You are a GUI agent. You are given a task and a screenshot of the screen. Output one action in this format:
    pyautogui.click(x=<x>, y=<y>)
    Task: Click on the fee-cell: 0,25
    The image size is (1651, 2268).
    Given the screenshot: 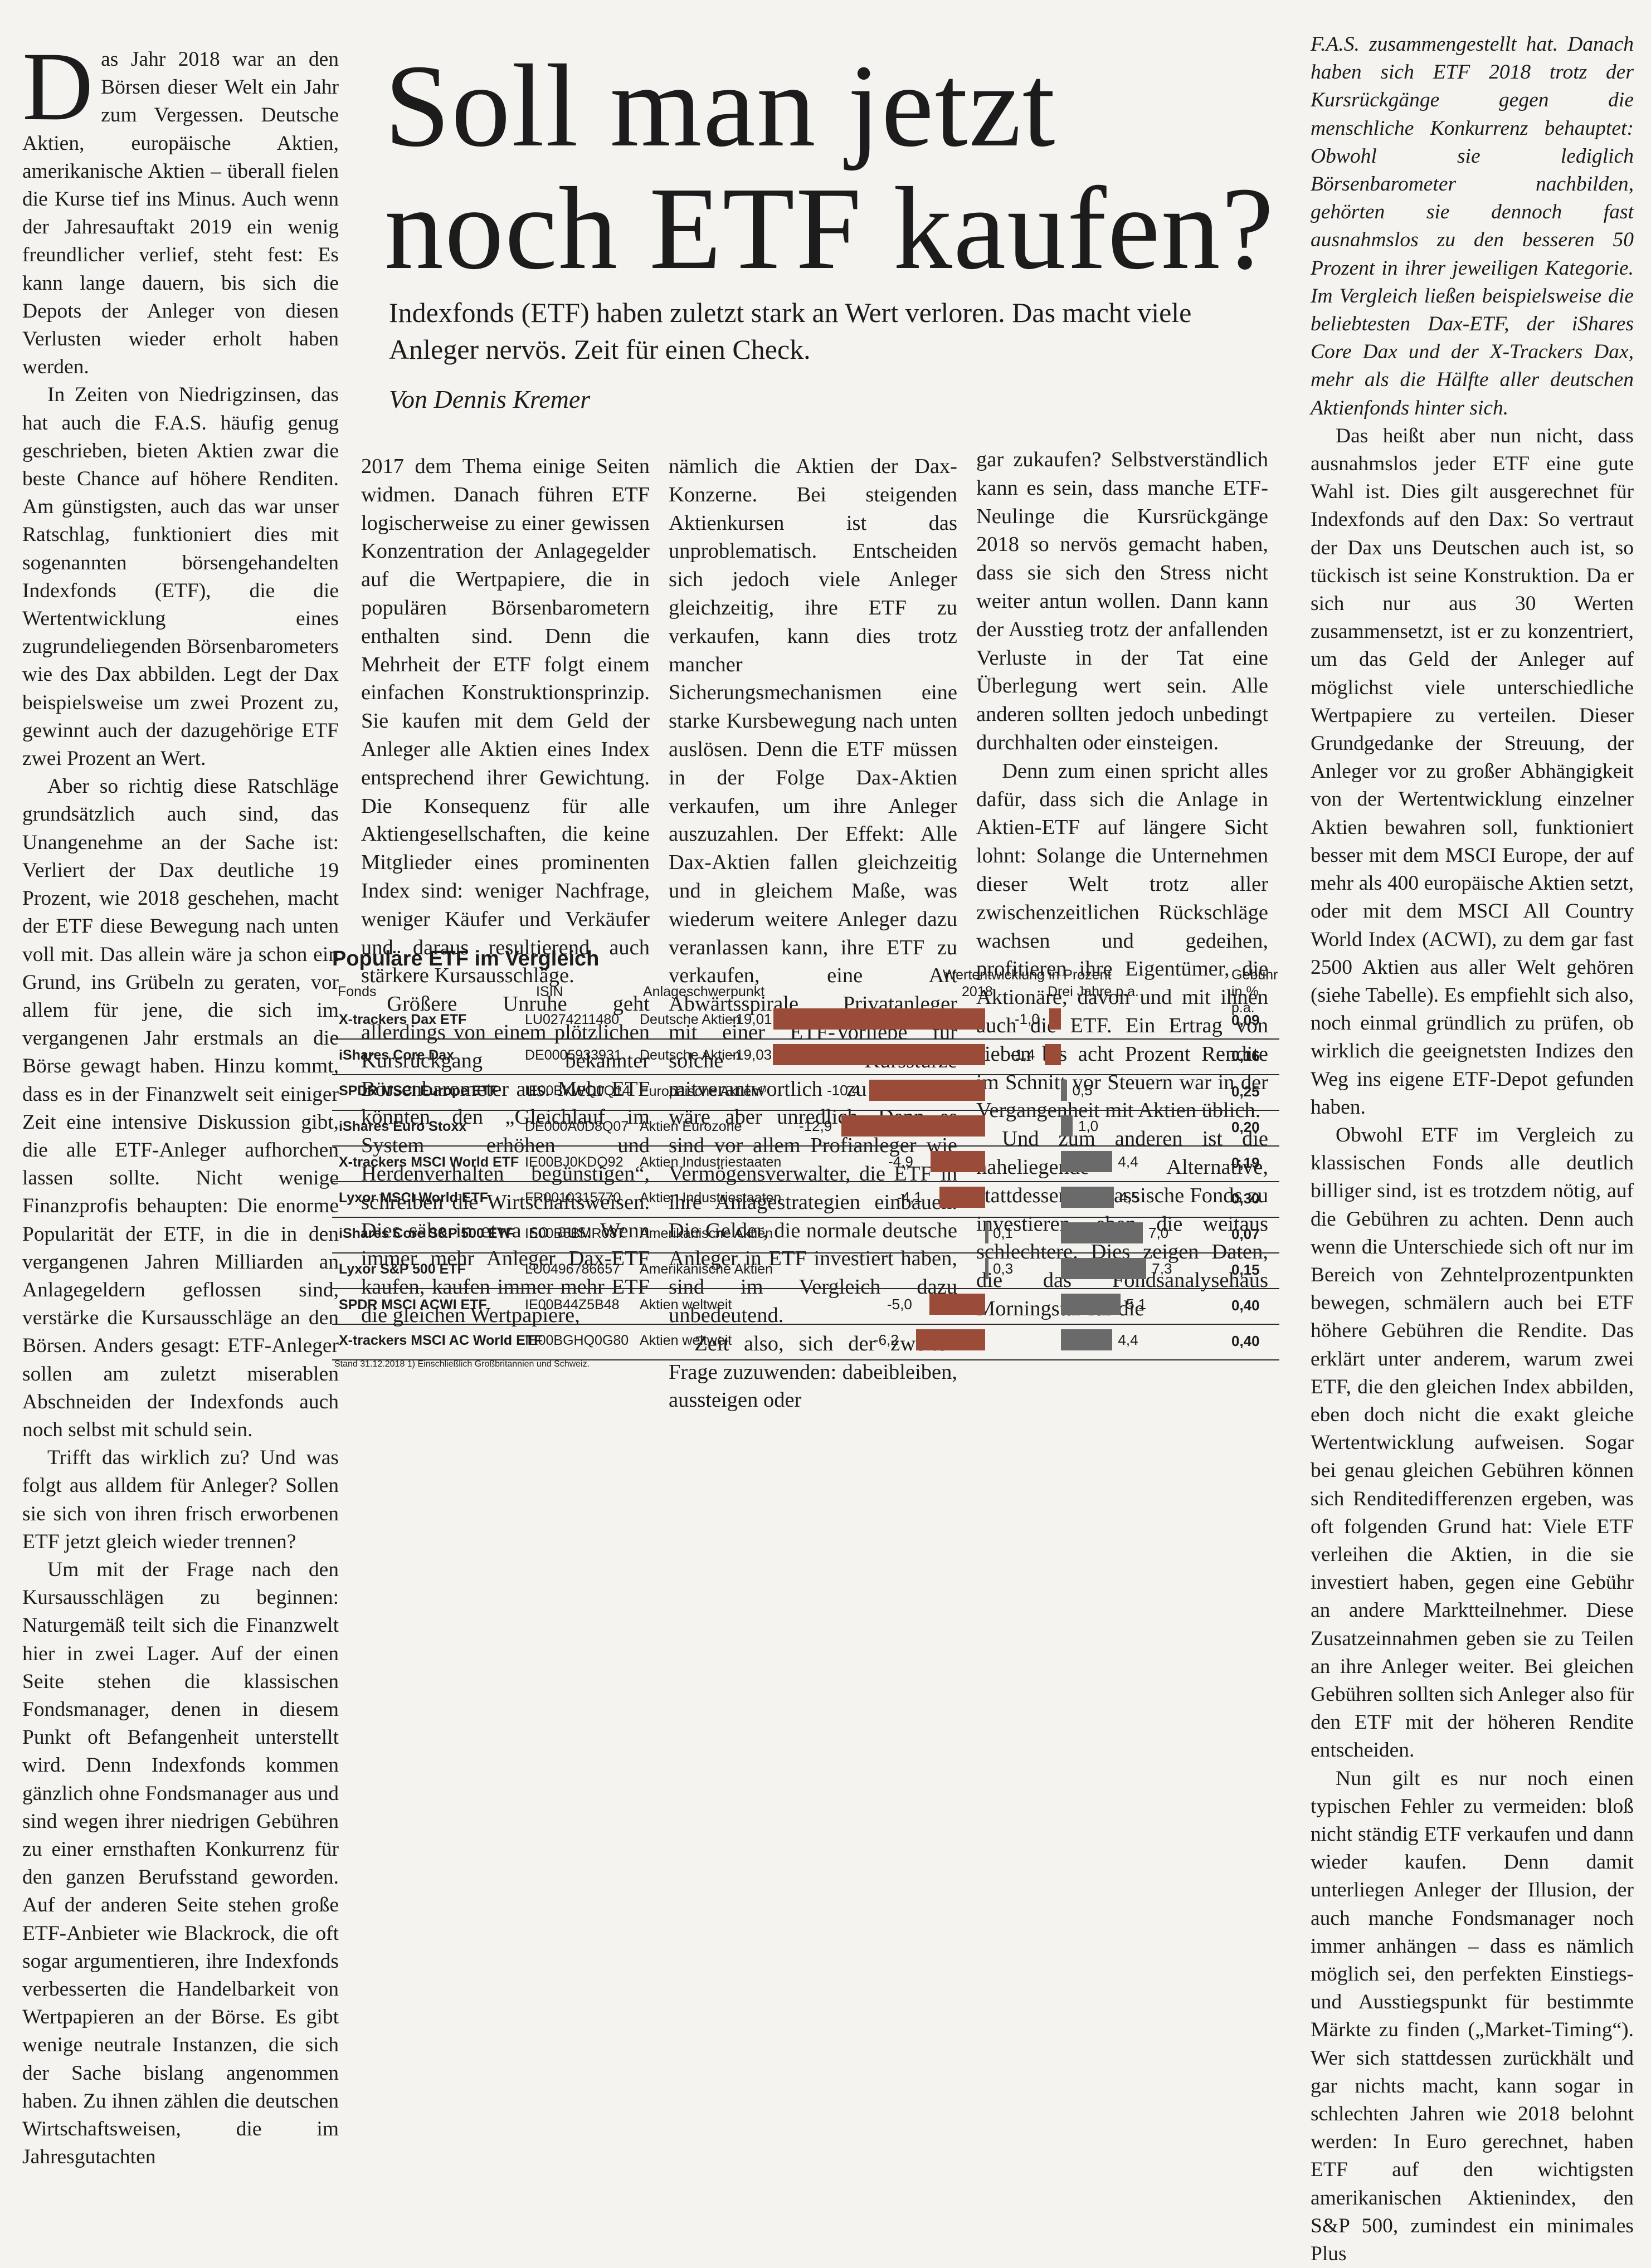 What is the action you would take?
    pyautogui.click(x=1245, y=1091)
    